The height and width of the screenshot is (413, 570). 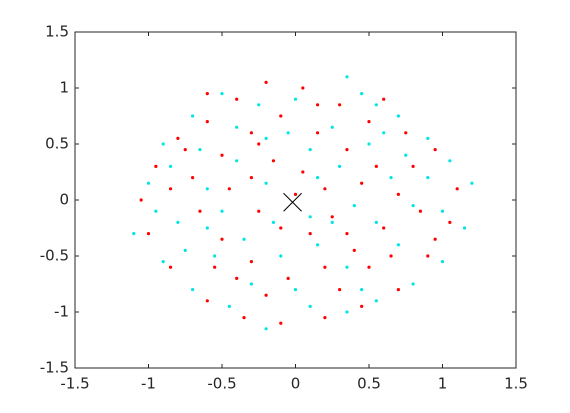 I want to click on y-tick-label: 1, so click(x=64, y=88).